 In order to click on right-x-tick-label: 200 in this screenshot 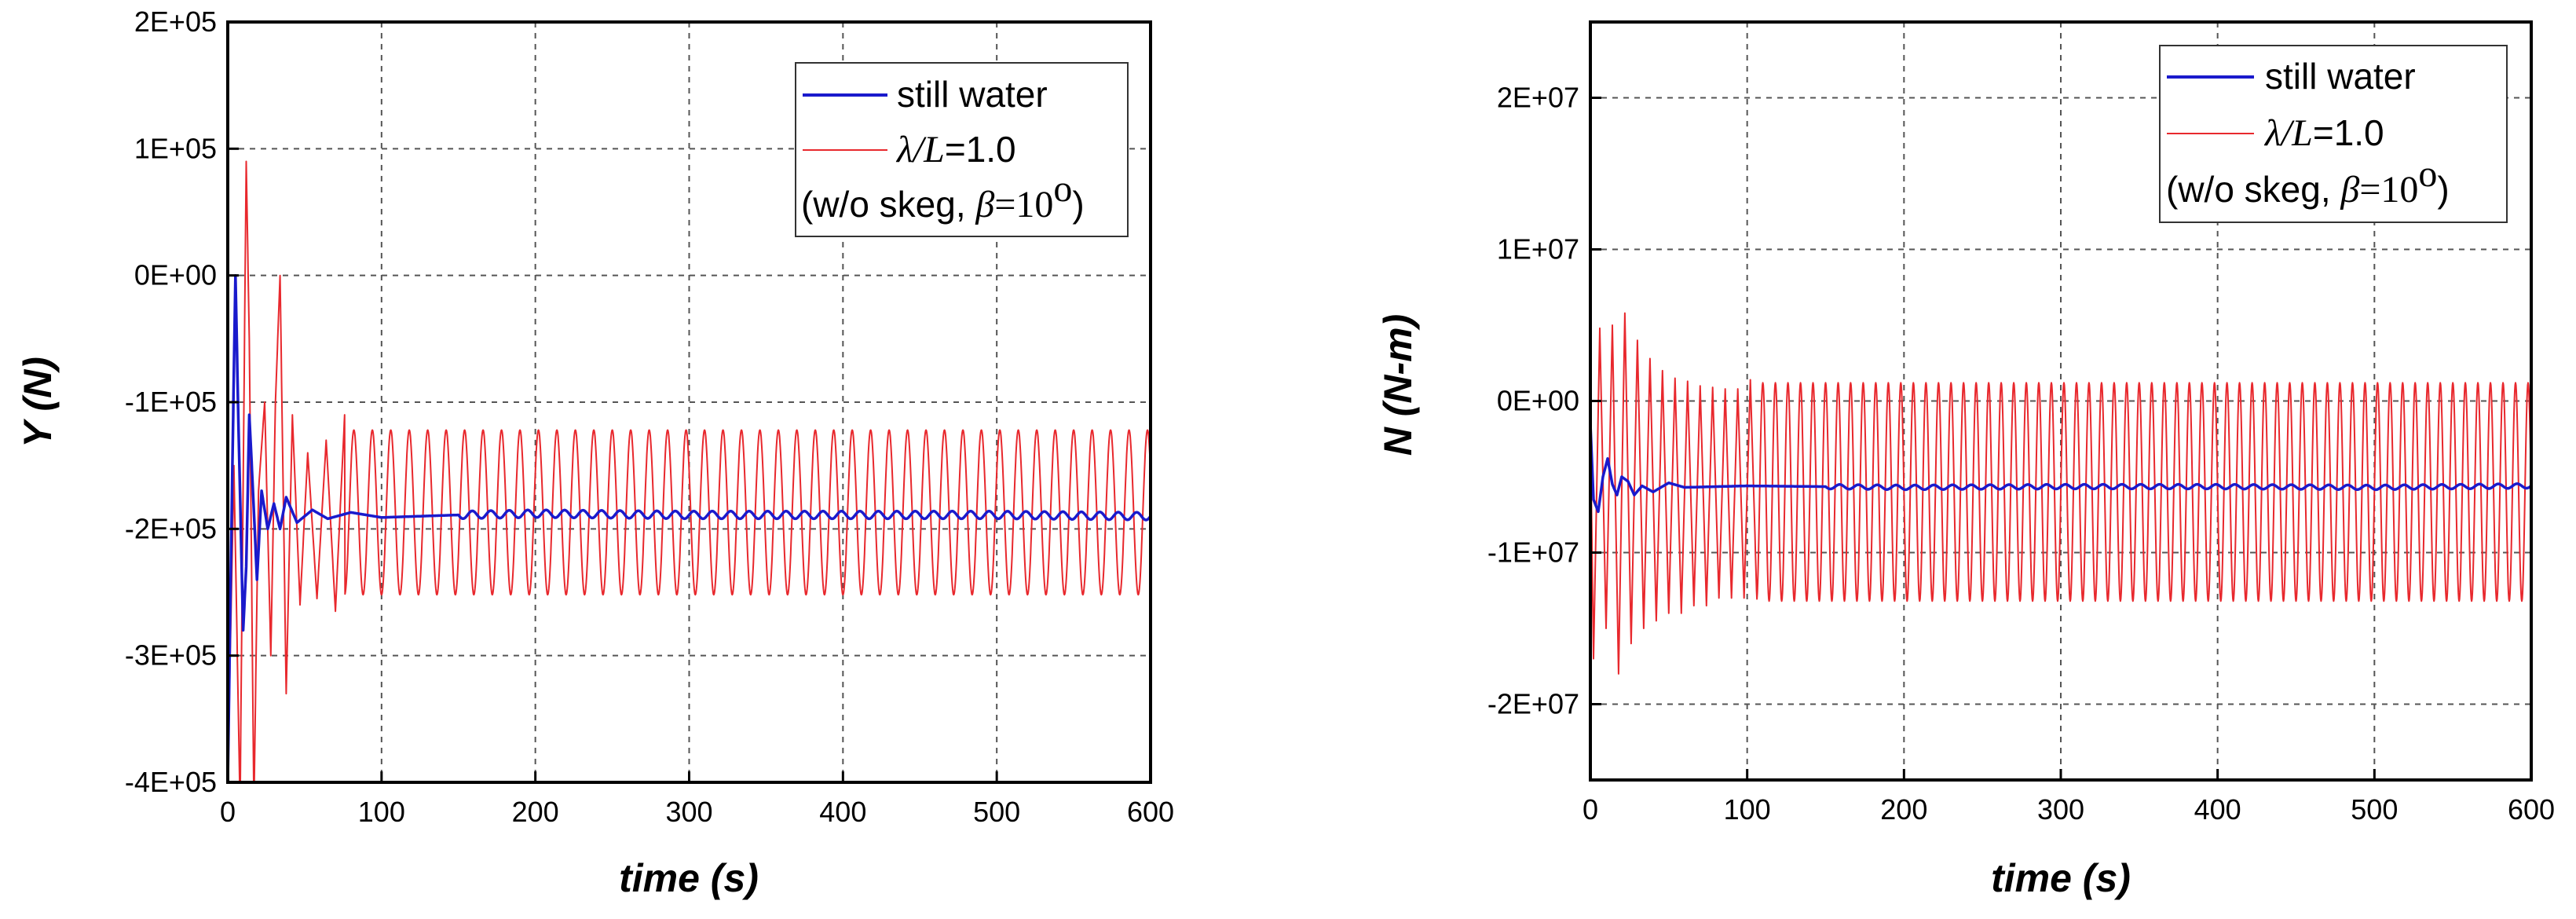, I will do `click(1903, 809)`.